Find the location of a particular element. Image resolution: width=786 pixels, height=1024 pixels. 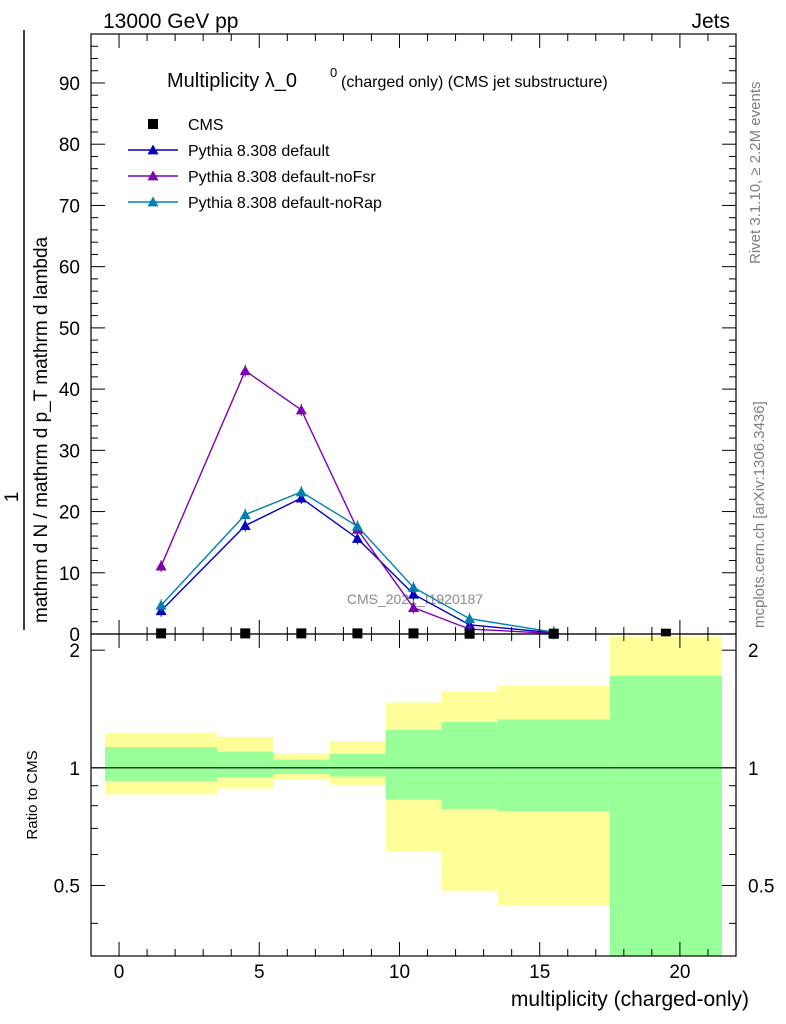

y-tick-label: 90 is located at coordinates (69, 84).